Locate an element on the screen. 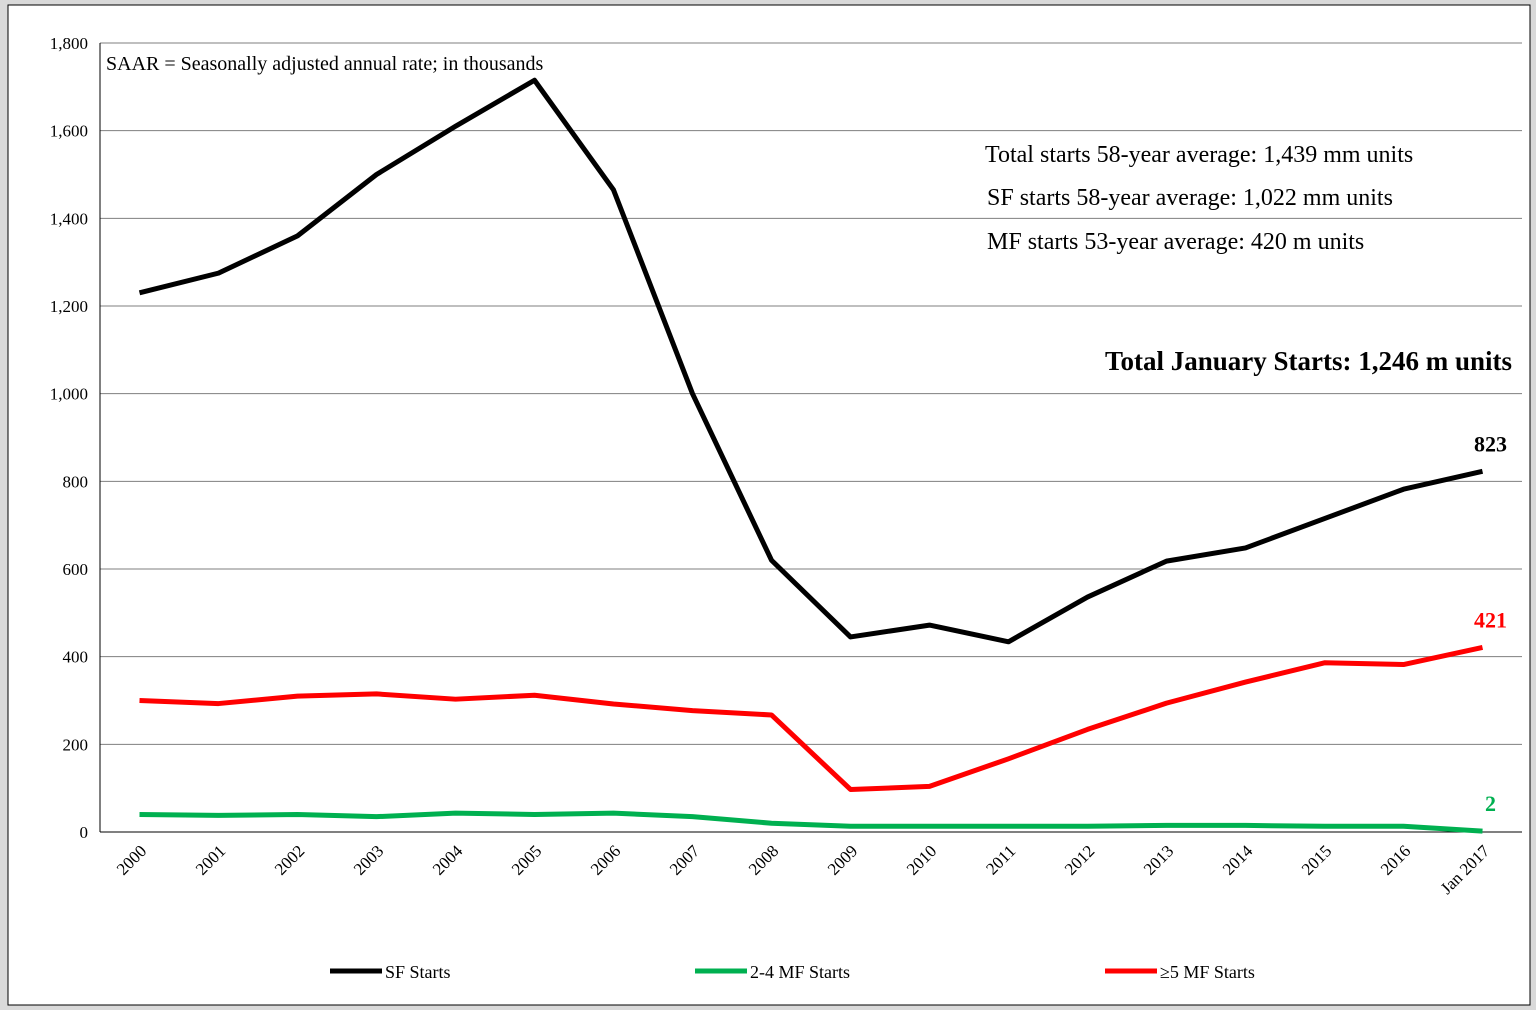 This screenshot has width=1536, height=1010. y-tick-label: 1,800 is located at coordinates (69, 43).